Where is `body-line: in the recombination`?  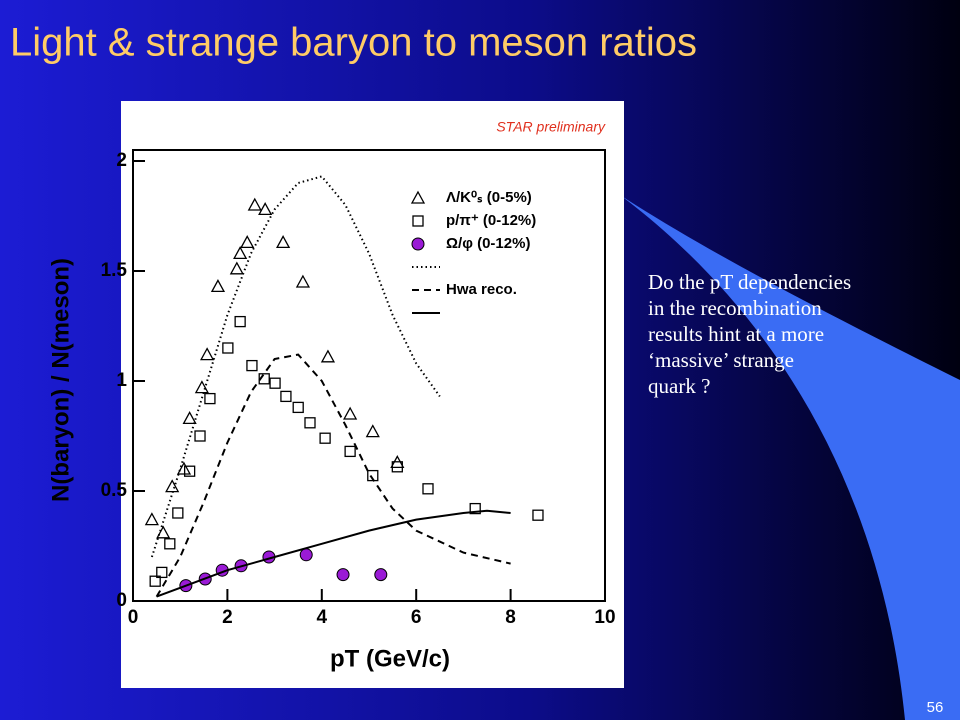 body-line: in the recombination is located at coordinates (735, 308).